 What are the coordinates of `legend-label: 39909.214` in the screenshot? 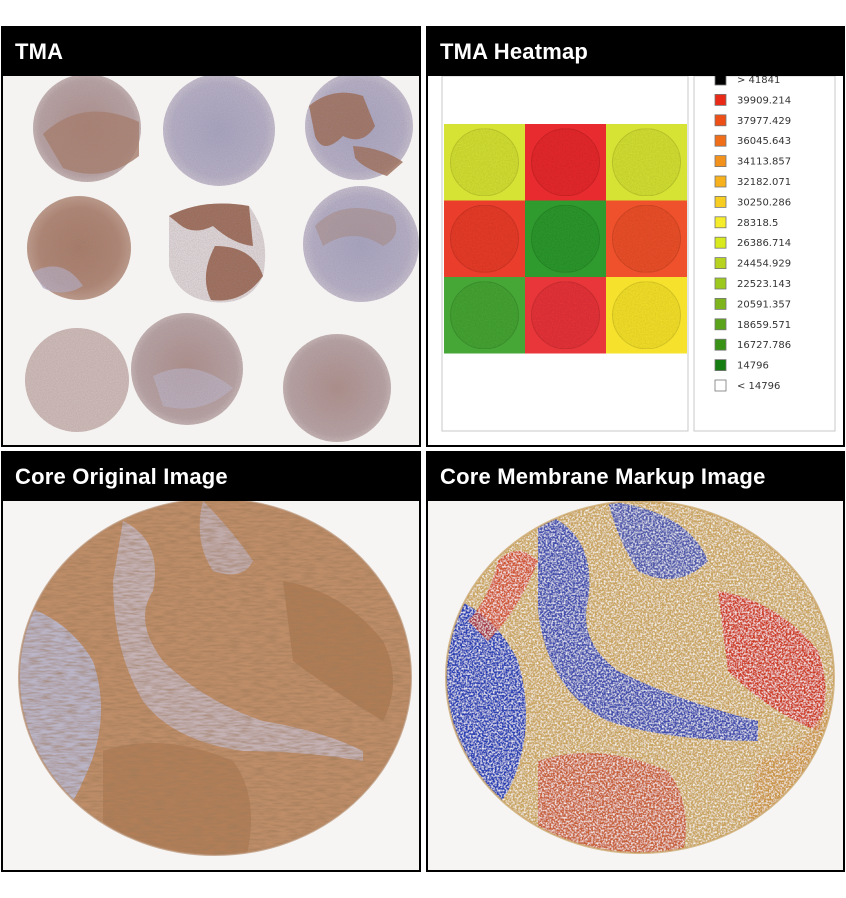 It's located at (764, 100).